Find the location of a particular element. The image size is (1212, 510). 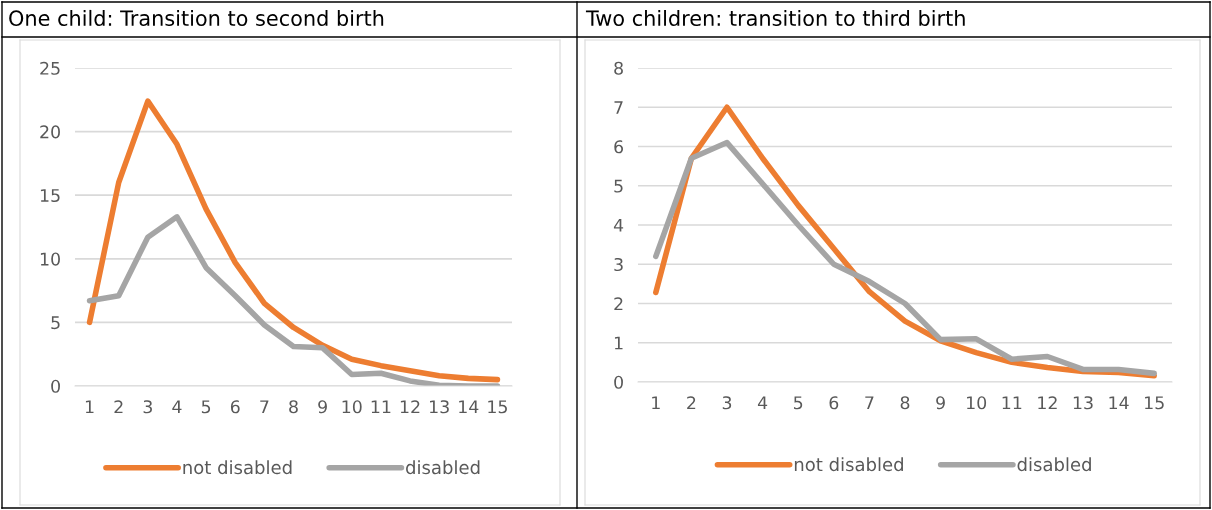

y-tick-label: 7 is located at coordinates (618, 107).